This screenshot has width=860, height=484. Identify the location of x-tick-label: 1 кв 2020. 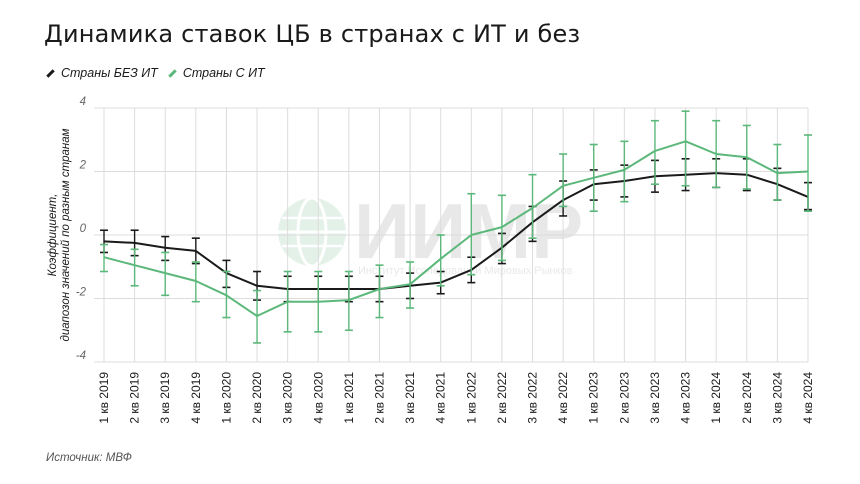
(226, 398).